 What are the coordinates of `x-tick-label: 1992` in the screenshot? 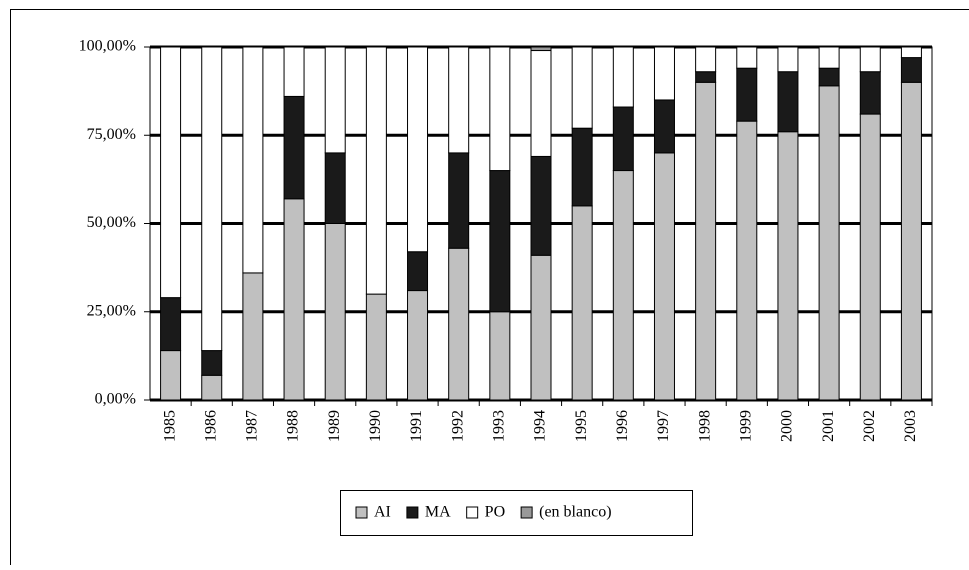 It's located at (457, 426).